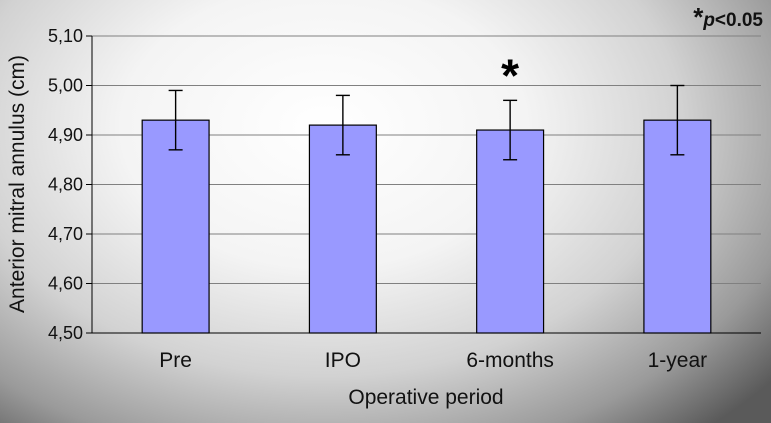 The image size is (771, 423). I want to click on error-bars, so click(426, 122).